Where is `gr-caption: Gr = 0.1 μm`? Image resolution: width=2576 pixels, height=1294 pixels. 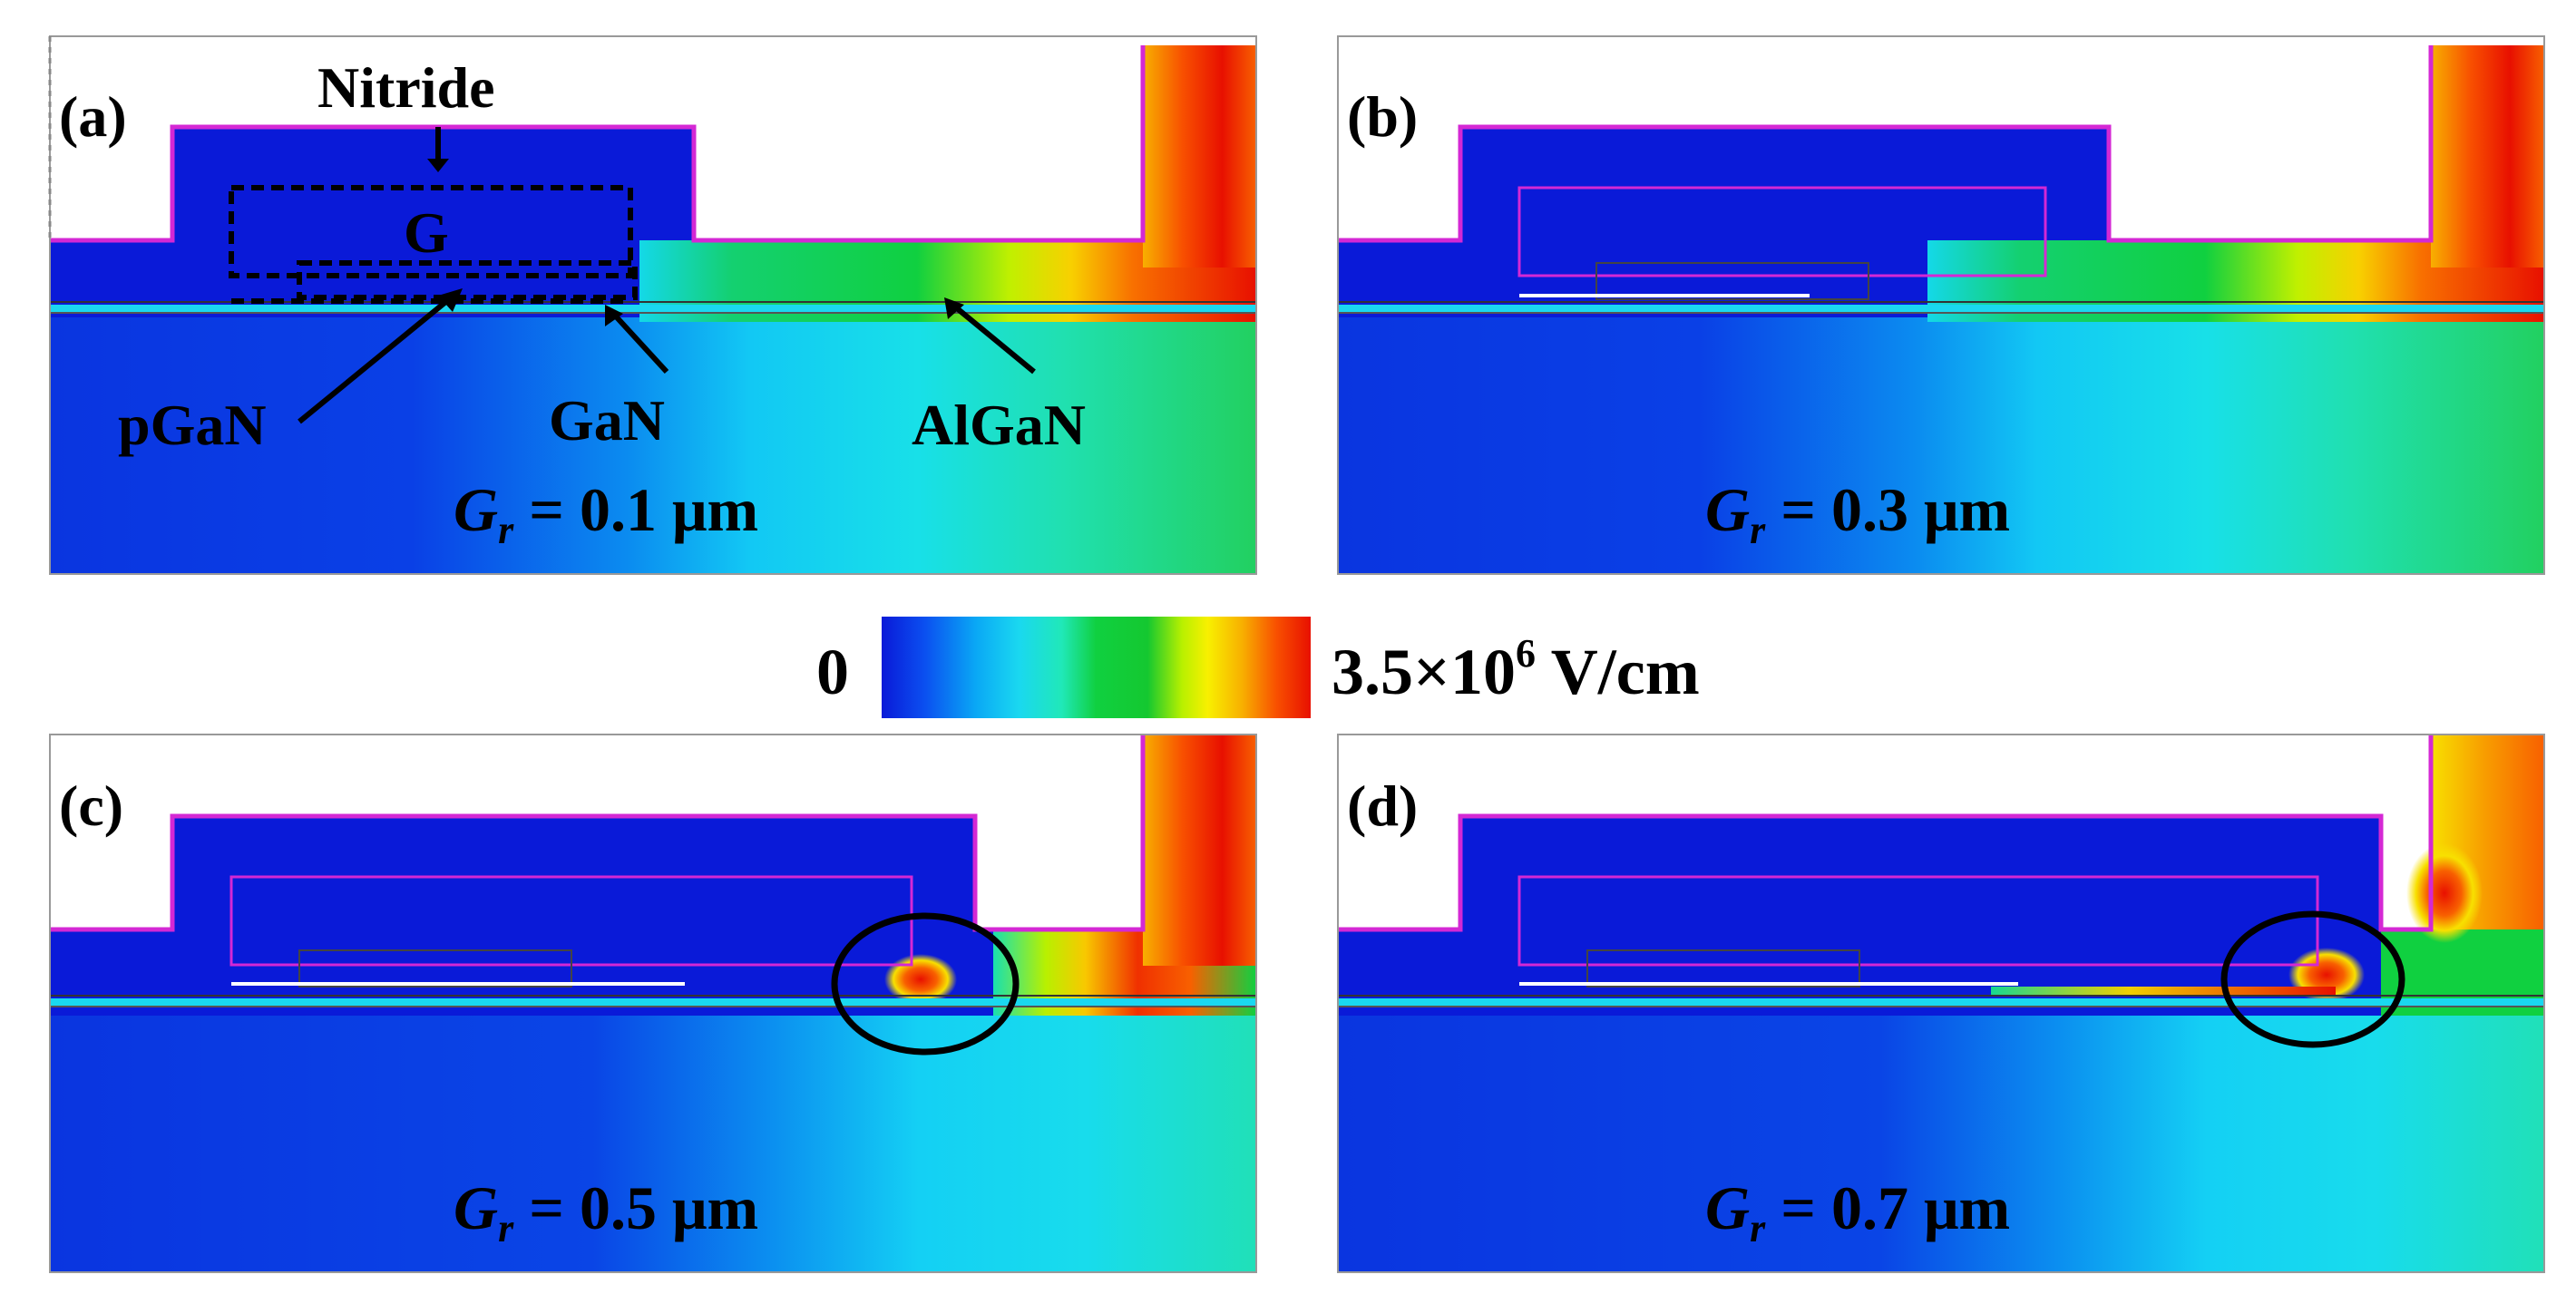
gr-caption: Gr = 0.1 μm is located at coordinates (606, 514).